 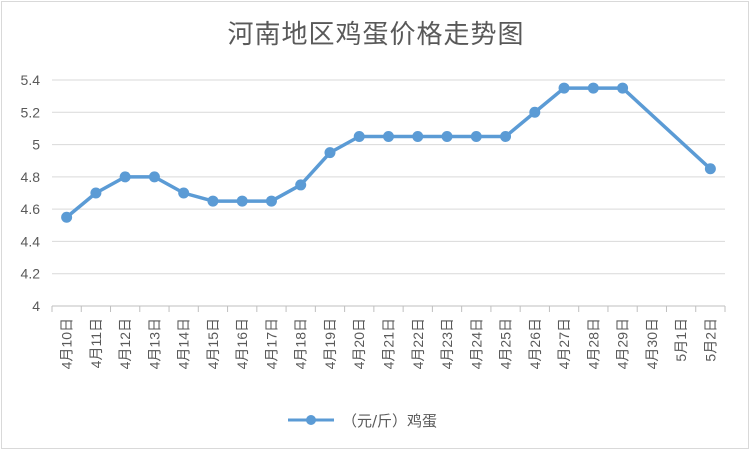 I want to click on y-tick-label: 4, so click(x=36, y=306).